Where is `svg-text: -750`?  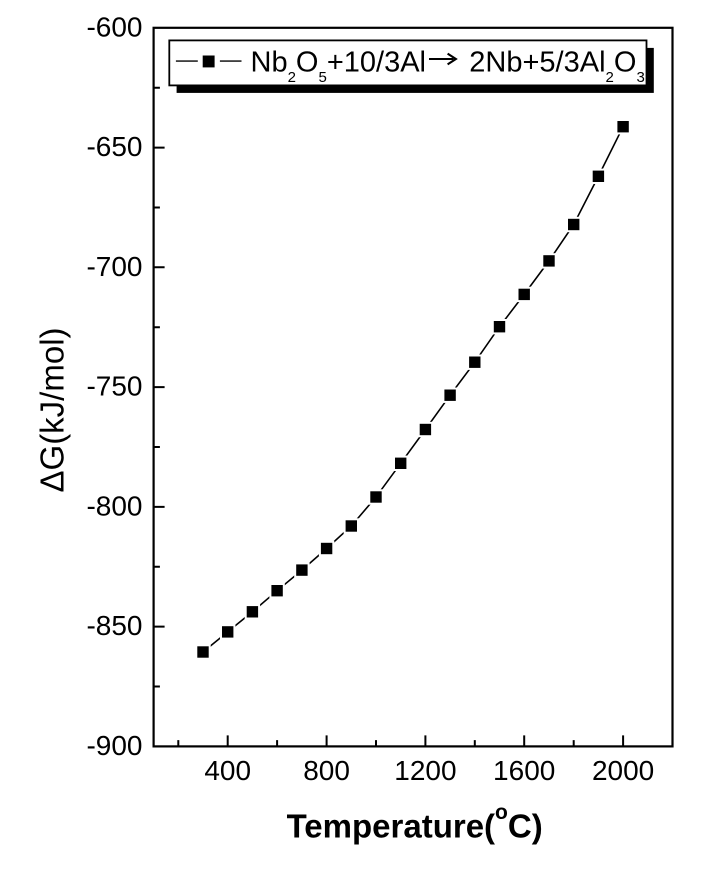
svg-text: -750 is located at coordinates (114, 386).